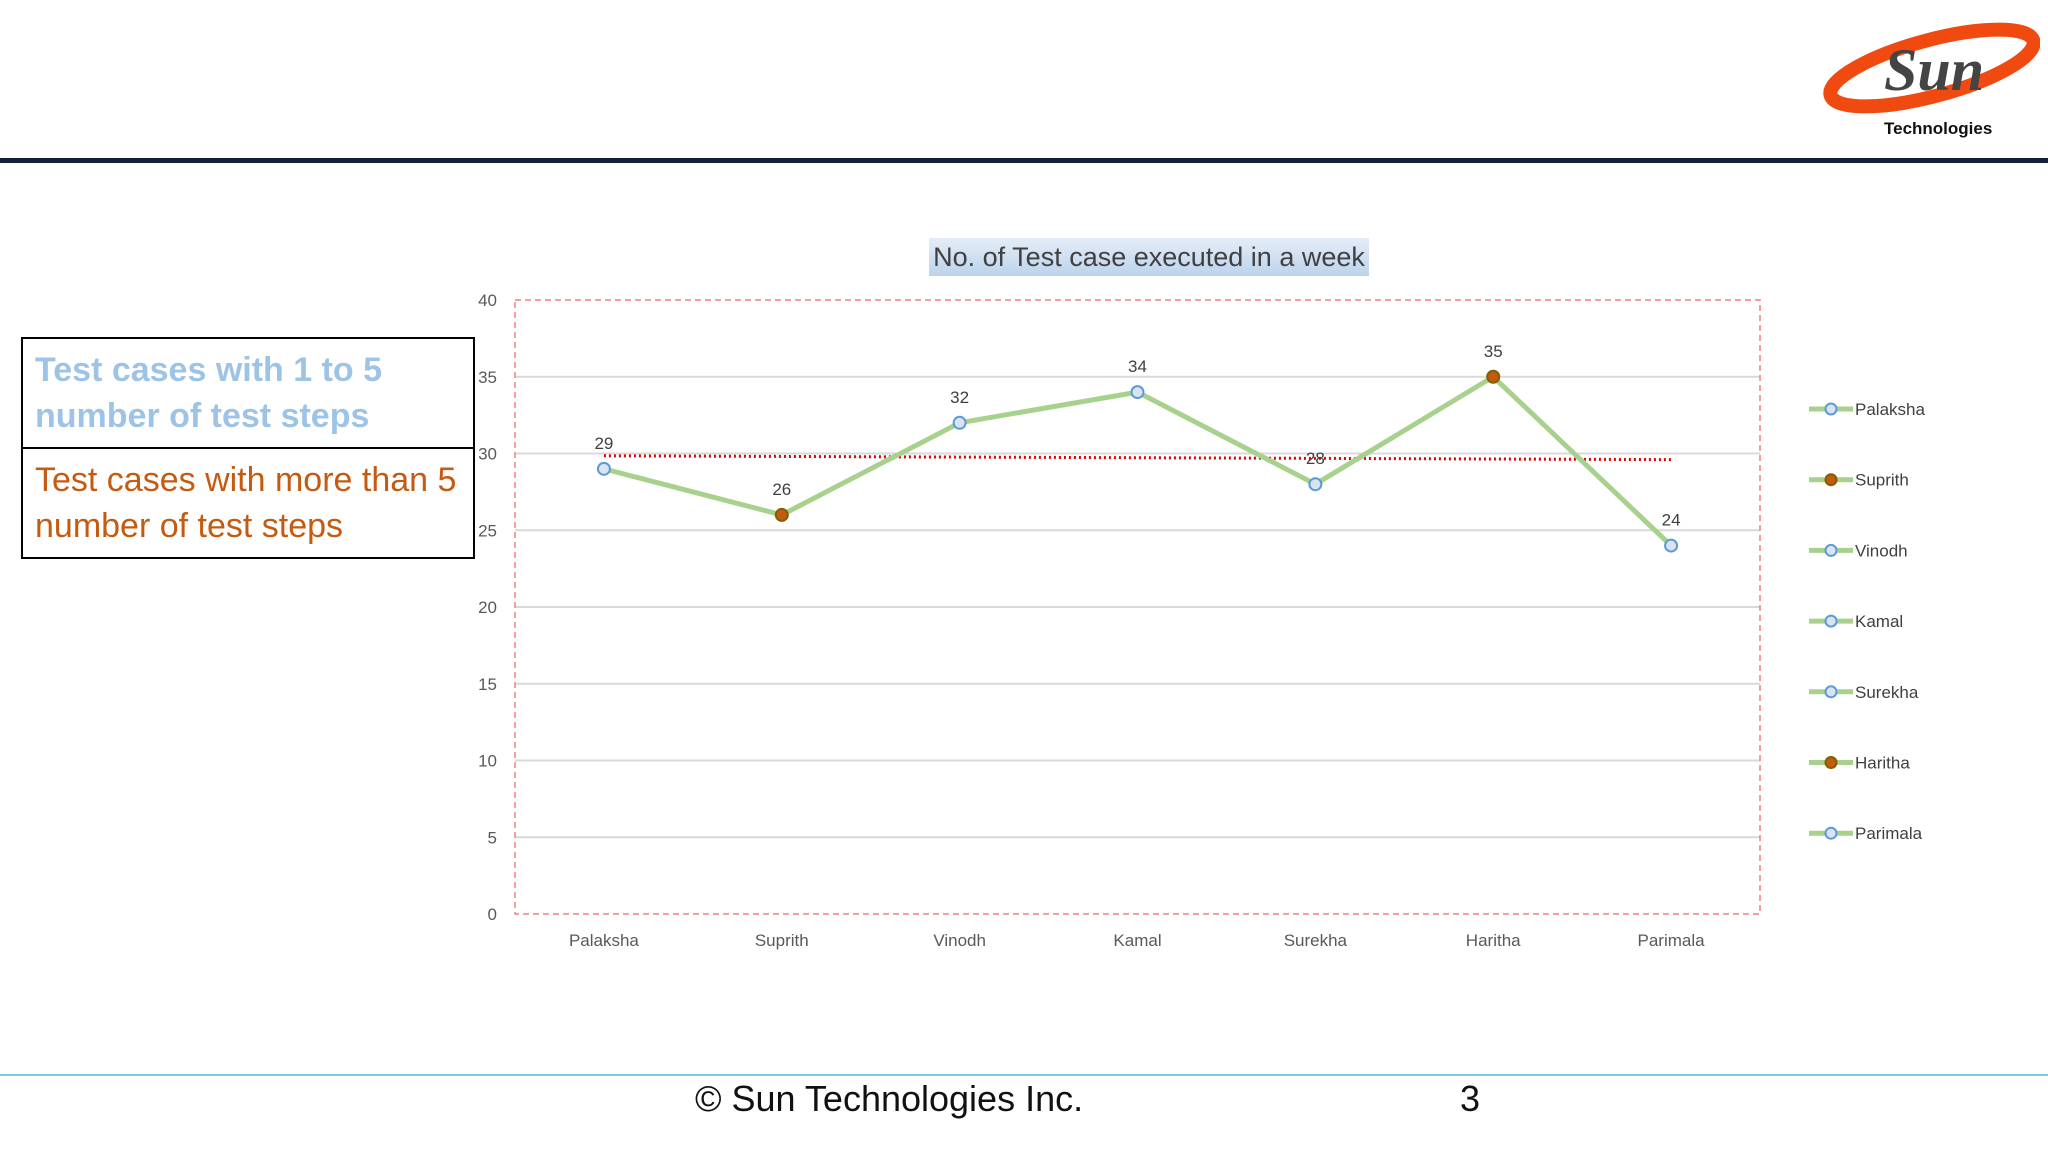 This screenshot has height=1152, width=2048. I want to click on legend-entry: Surekha, so click(1887, 692).